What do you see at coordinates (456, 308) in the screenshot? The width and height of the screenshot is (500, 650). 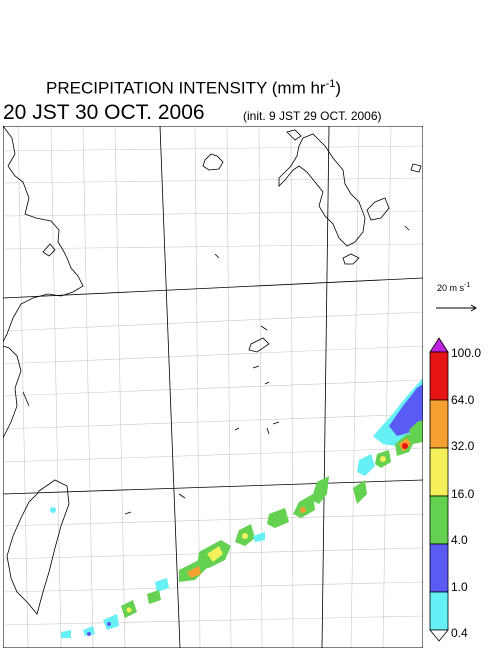 I see `wind-vector-scale` at bounding box center [456, 308].